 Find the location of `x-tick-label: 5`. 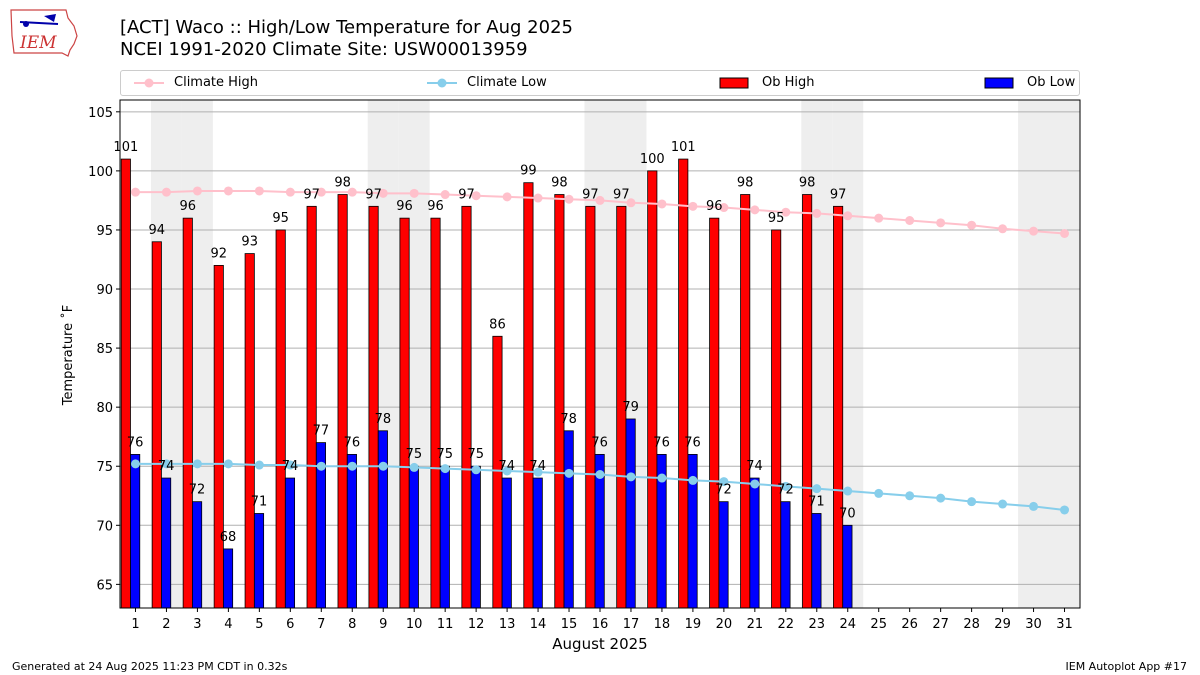

x-tick-label: 5 is located at coordinates (259, 624).